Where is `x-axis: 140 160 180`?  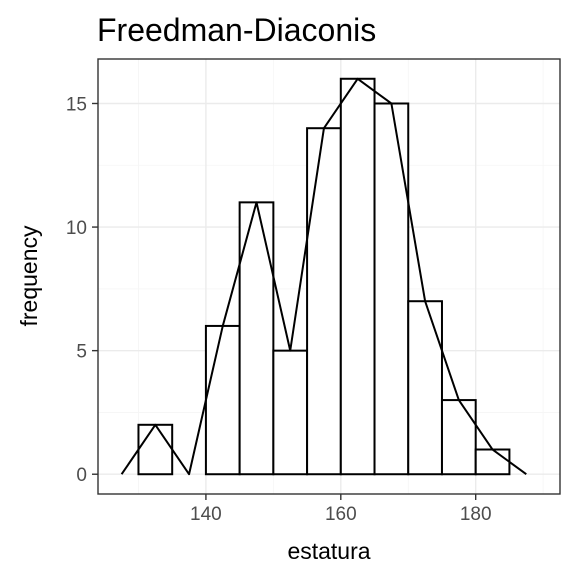
x-axis: 140 160 180 is located at coordinates (341, 509).